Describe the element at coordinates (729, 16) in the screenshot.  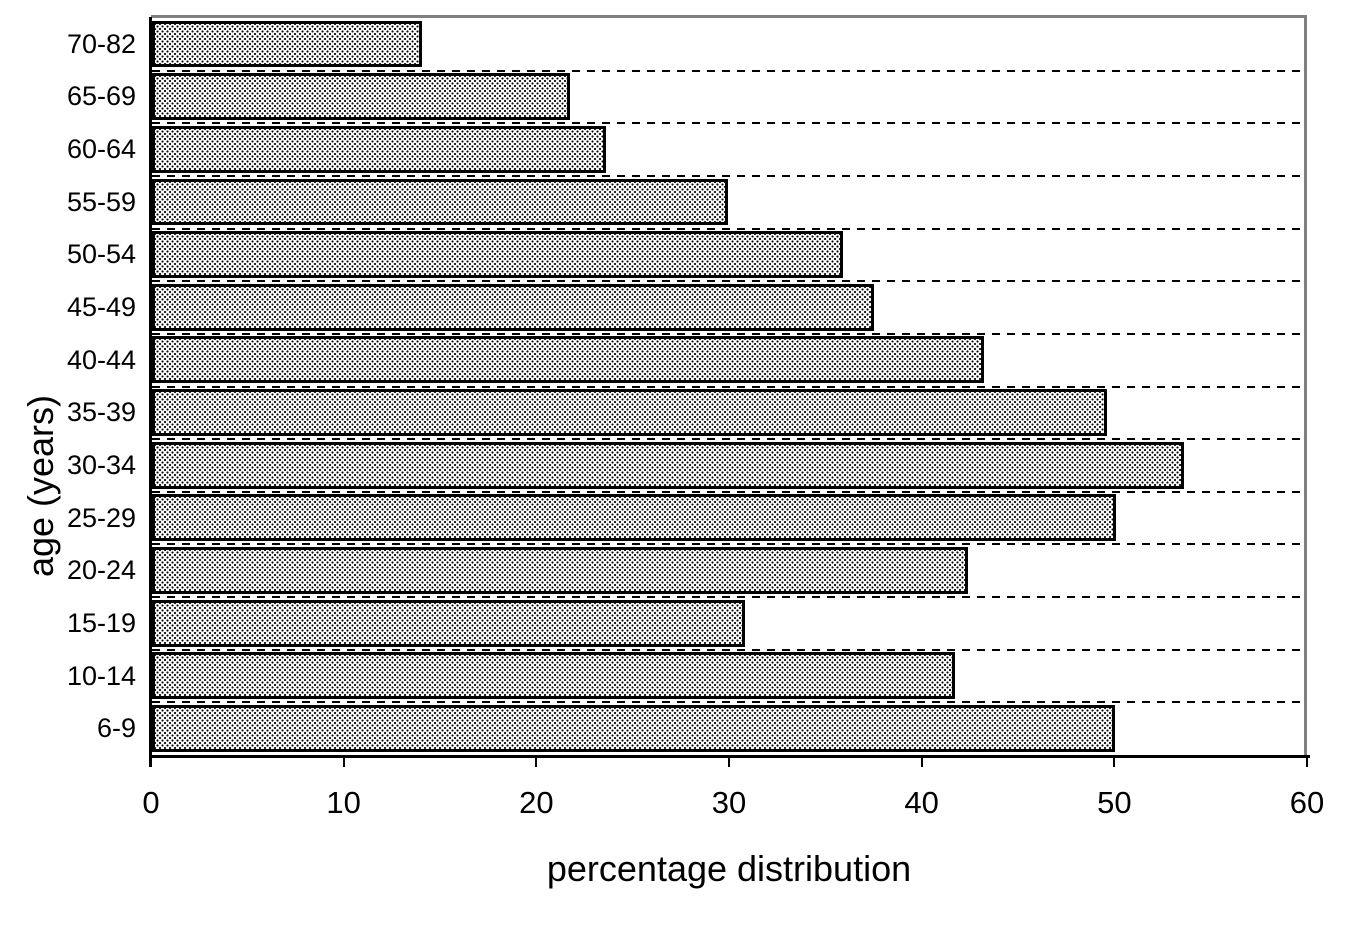
I see `plot-border-top` at that location.